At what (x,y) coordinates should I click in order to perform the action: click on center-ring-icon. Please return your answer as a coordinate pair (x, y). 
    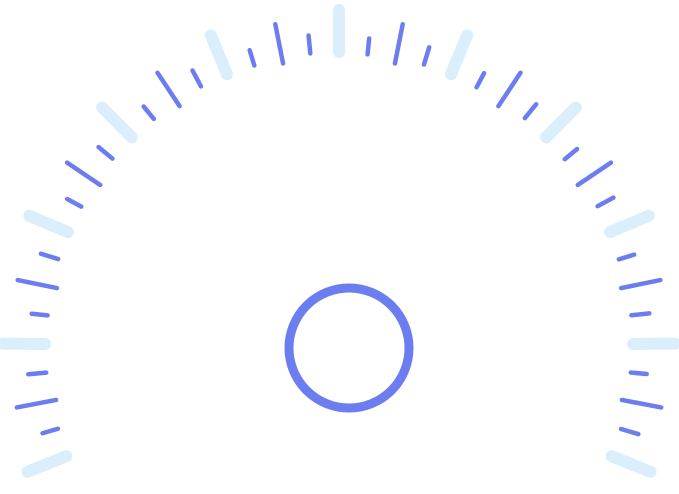
    Looking at the image, I should click on (349, 348).